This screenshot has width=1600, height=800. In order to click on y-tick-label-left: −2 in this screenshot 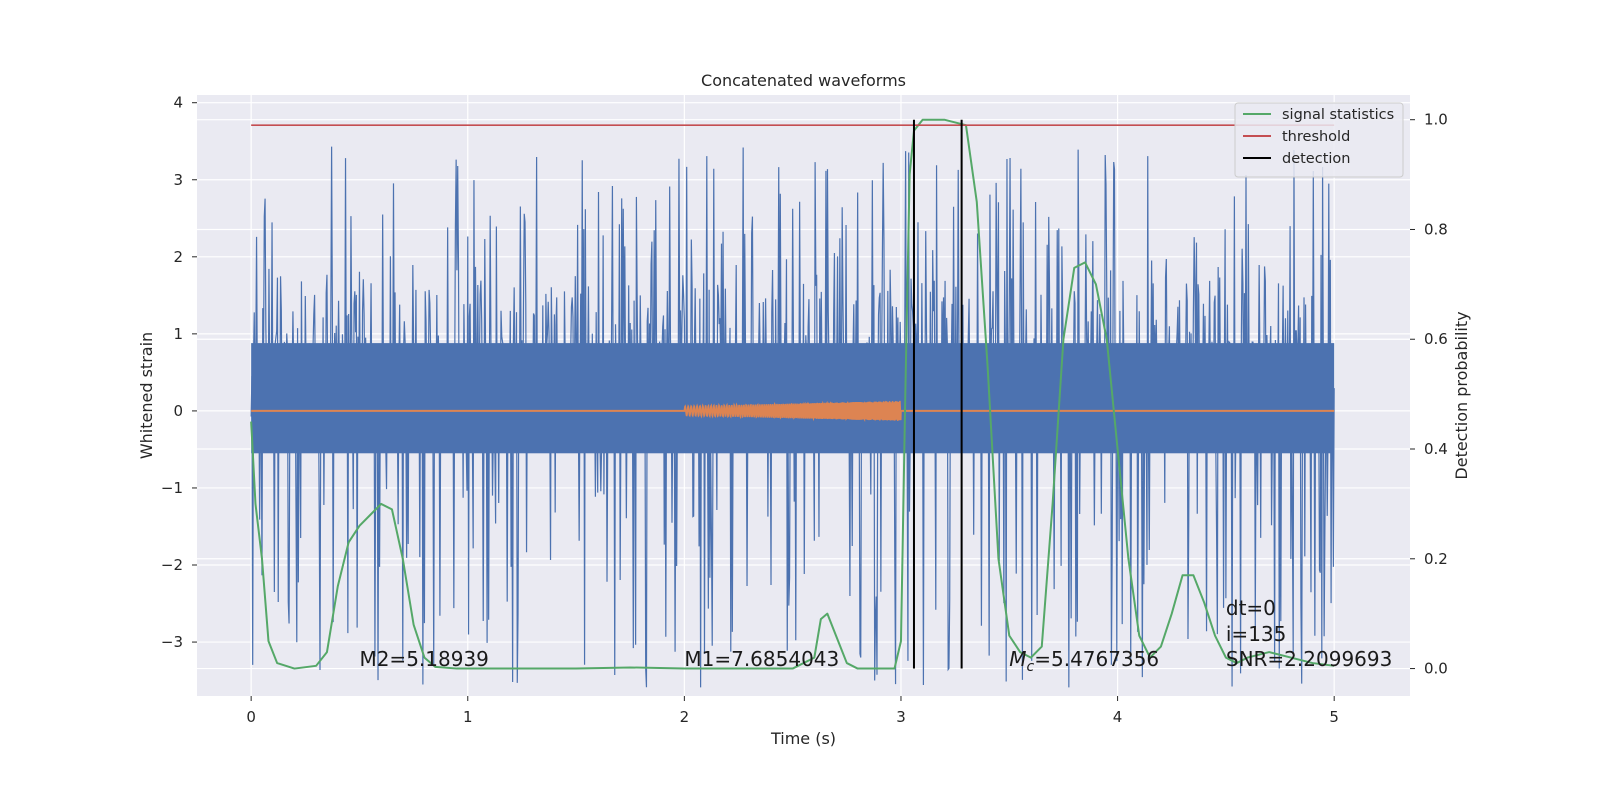, I will do `click(172, 565)`.